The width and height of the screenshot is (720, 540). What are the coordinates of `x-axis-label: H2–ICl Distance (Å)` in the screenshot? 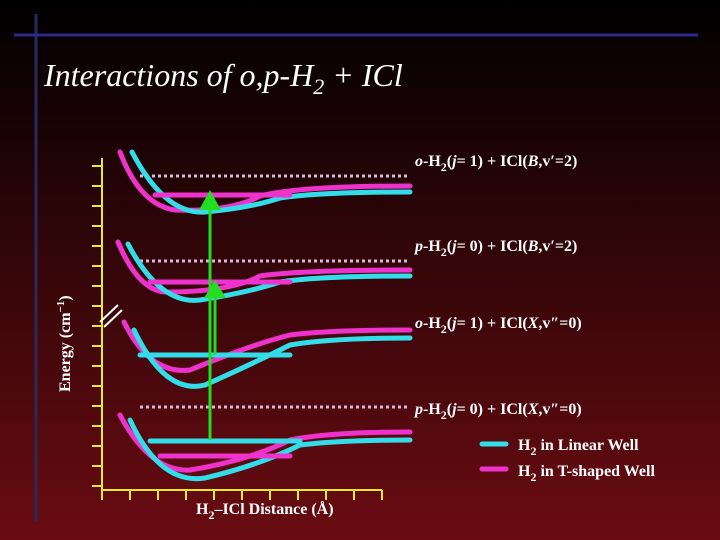 It's located at (265, 511).